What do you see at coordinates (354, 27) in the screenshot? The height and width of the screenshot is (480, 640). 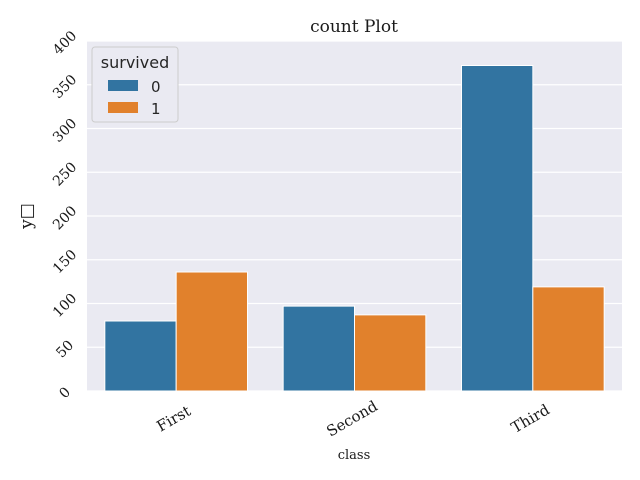 I see `chart-title: count Plot` at bounding box center [354, 27].